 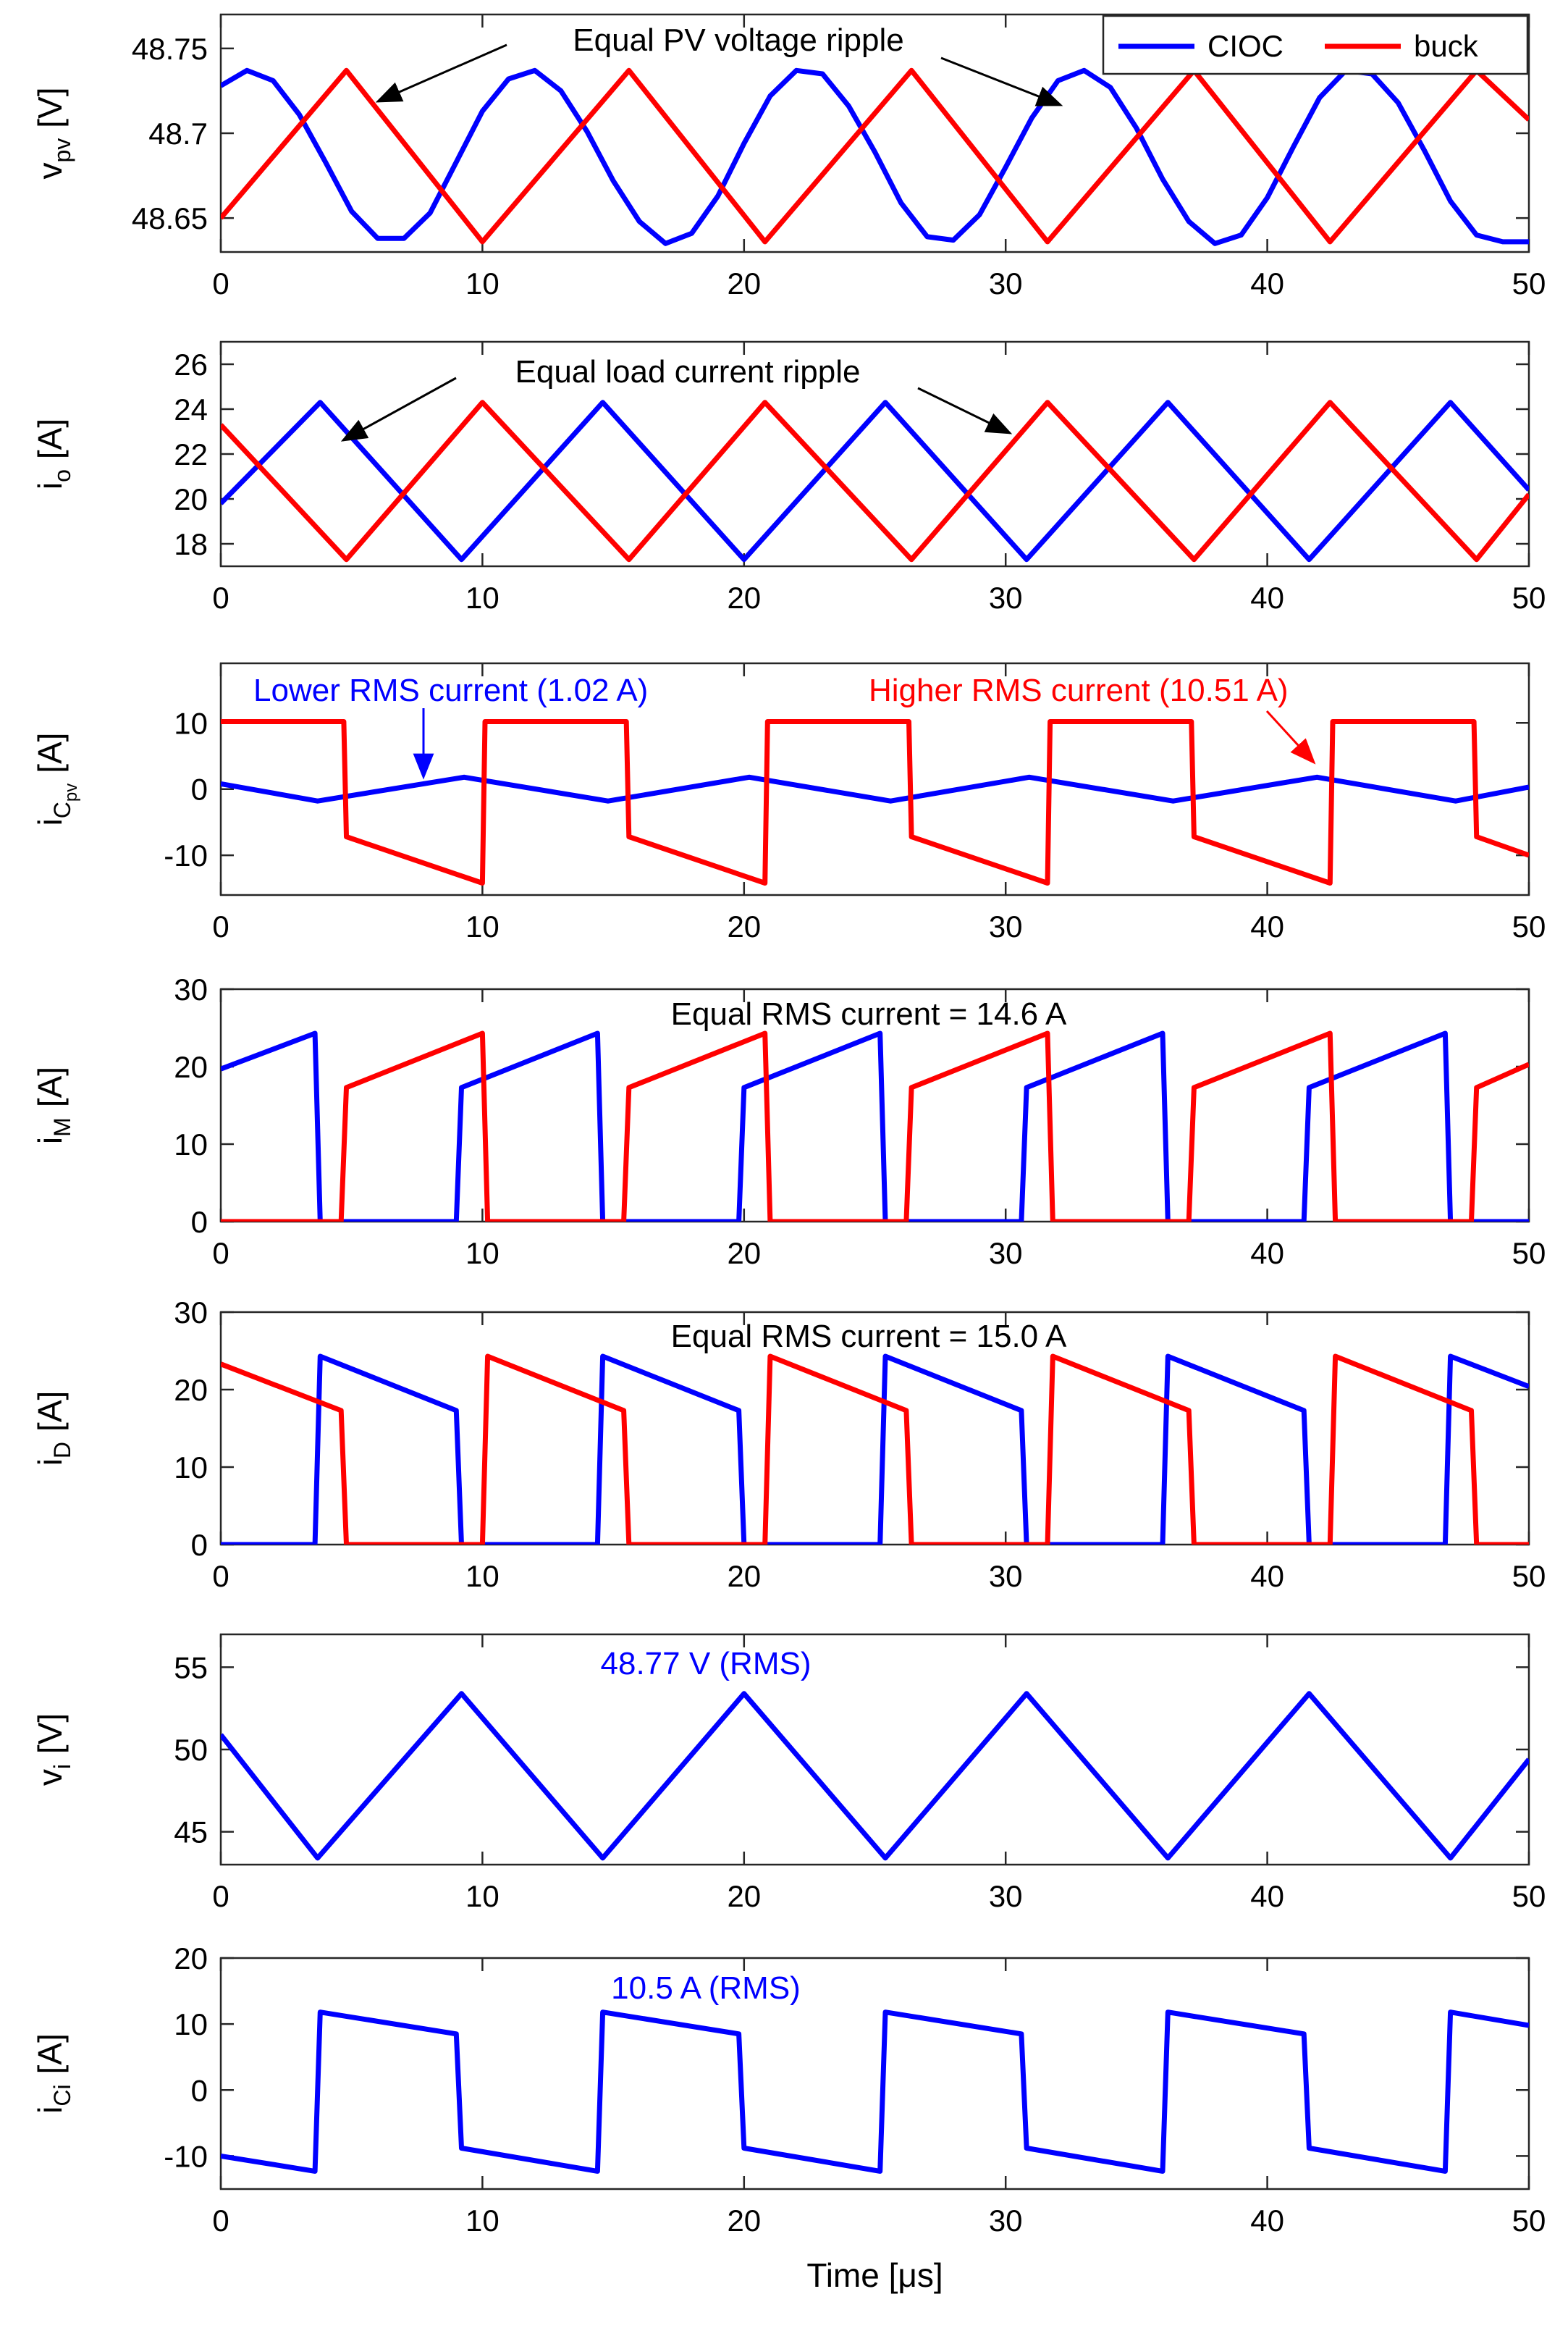 I want to click on panel-vi: 0 10 20 30 40 50 45 50 55 vi [V] 48.77 V (RMS), so click(x=788, y=1773).